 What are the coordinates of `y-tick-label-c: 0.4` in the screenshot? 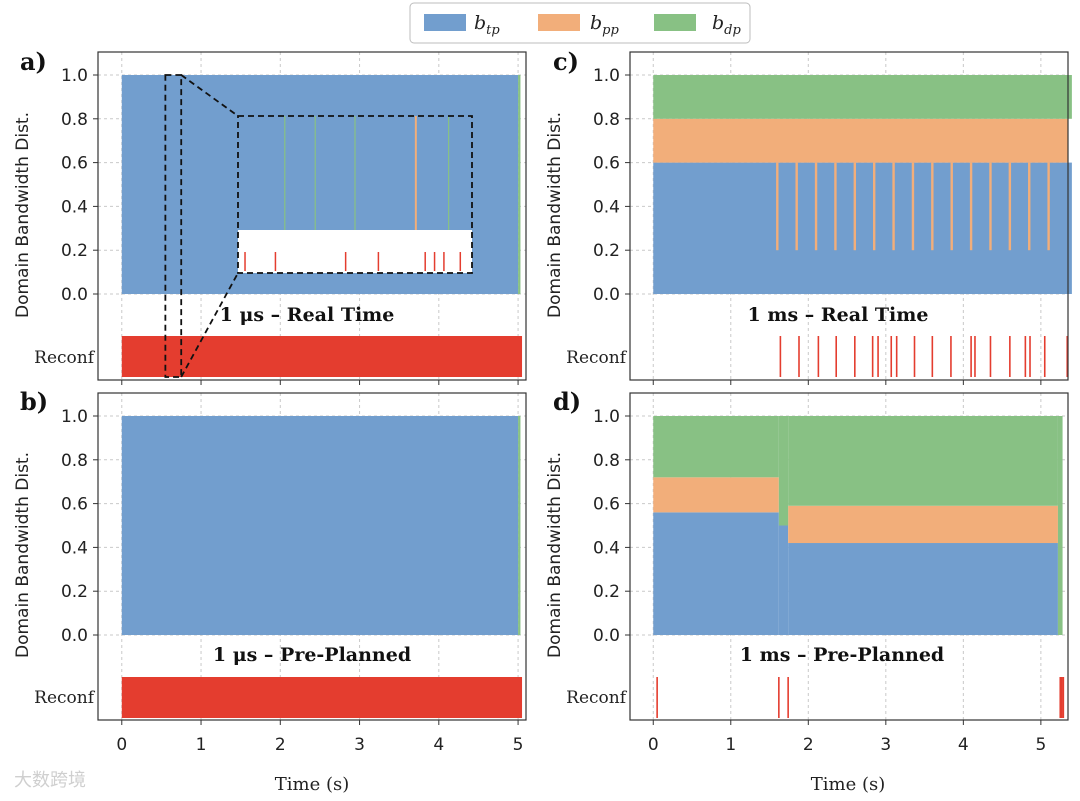 It's located at (606, 207).